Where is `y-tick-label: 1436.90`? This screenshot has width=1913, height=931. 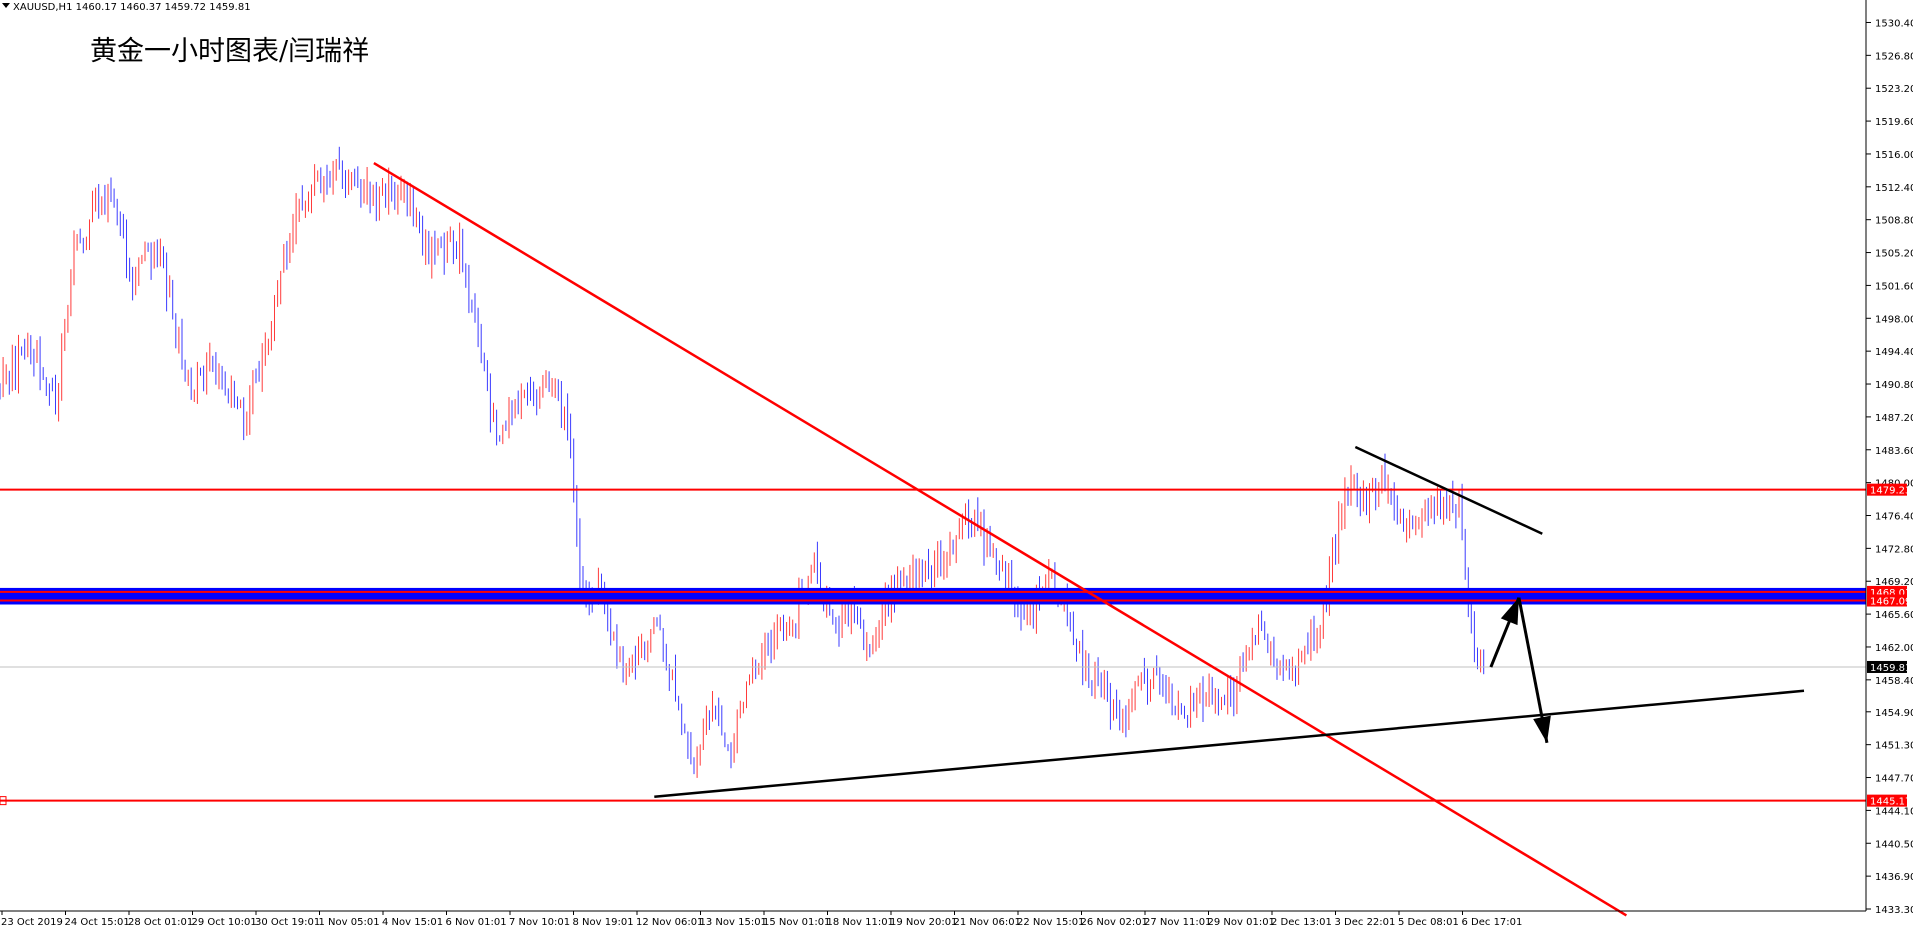
y-tick-label: 1436.90 is located at coordinates (1894, 877).